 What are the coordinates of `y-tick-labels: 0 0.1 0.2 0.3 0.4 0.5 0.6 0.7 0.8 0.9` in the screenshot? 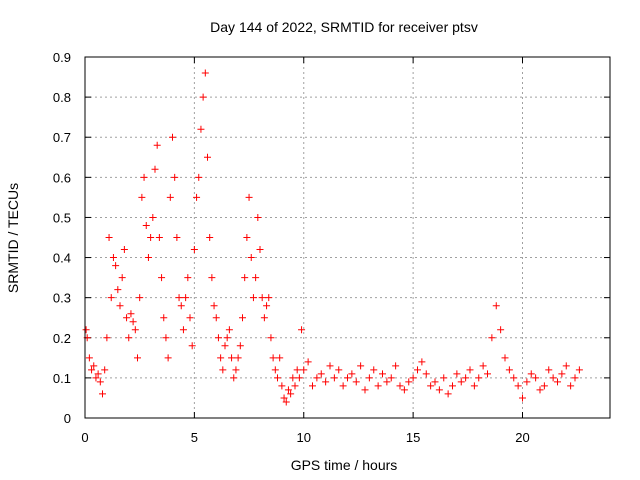 It's located at (62, 238).